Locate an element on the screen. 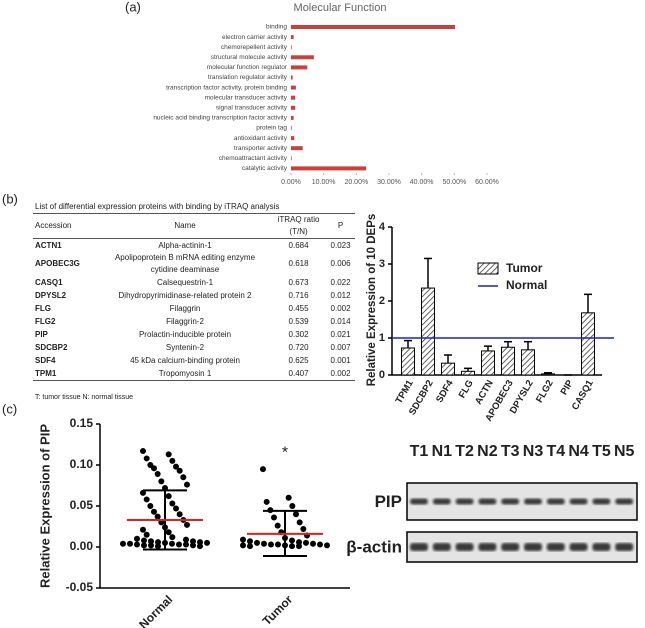  y-tick-label: 0.05 is located at coordinates (82, 505).